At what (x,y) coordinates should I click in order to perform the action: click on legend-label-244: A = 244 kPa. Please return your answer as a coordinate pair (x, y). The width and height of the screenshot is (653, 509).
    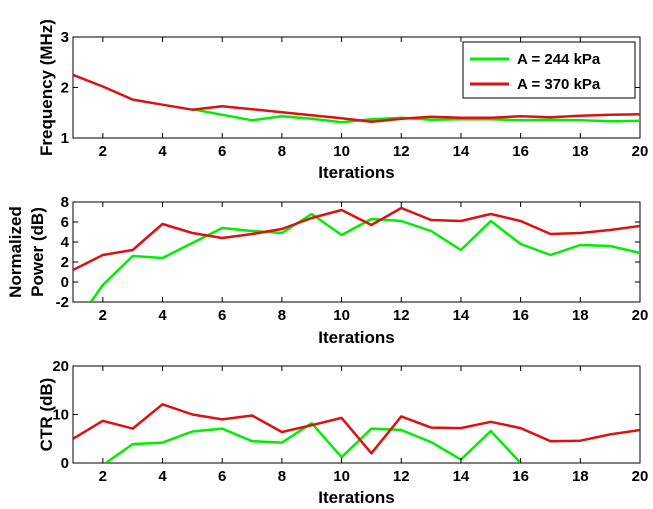
    Looking at the image, I should click on (559, 59).